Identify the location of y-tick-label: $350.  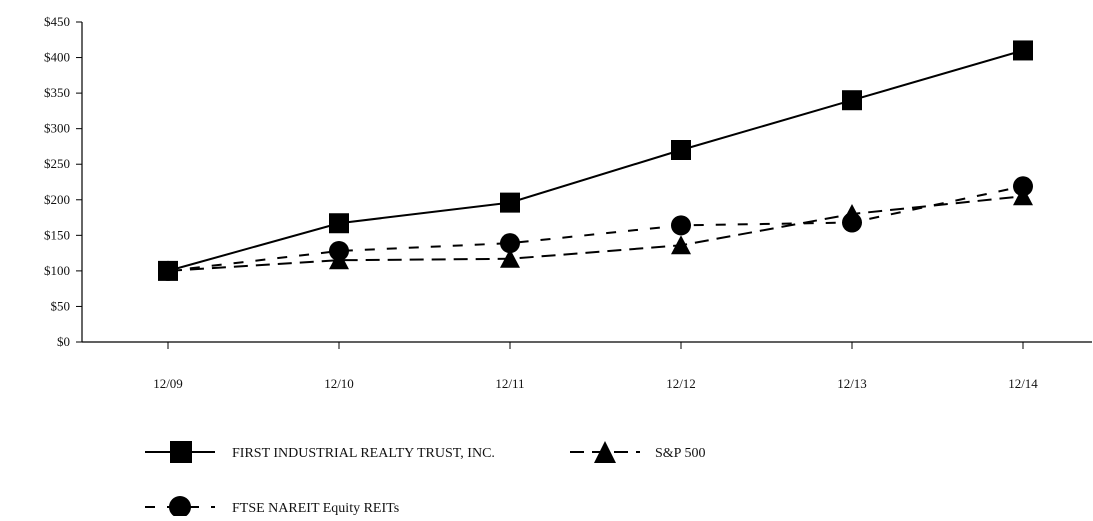
(57, 92).